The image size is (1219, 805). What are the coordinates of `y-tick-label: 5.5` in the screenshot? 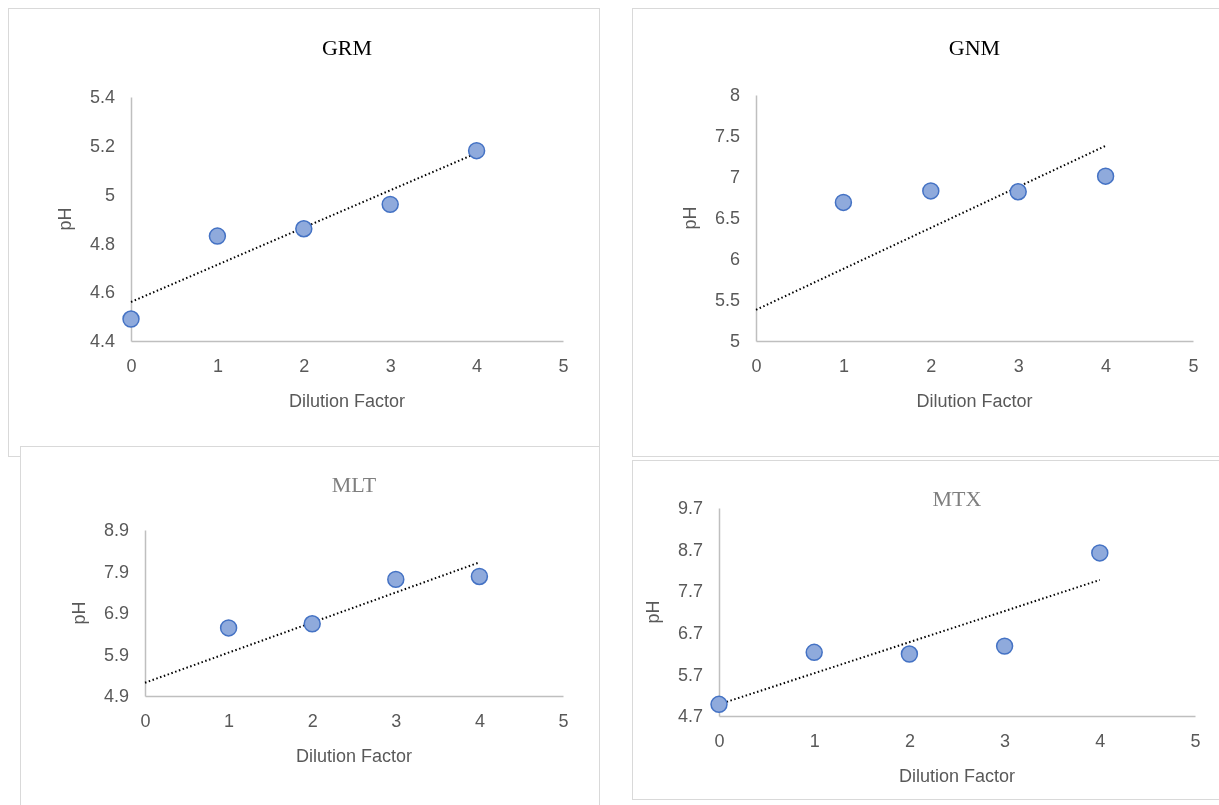 It's located at (727, 300).